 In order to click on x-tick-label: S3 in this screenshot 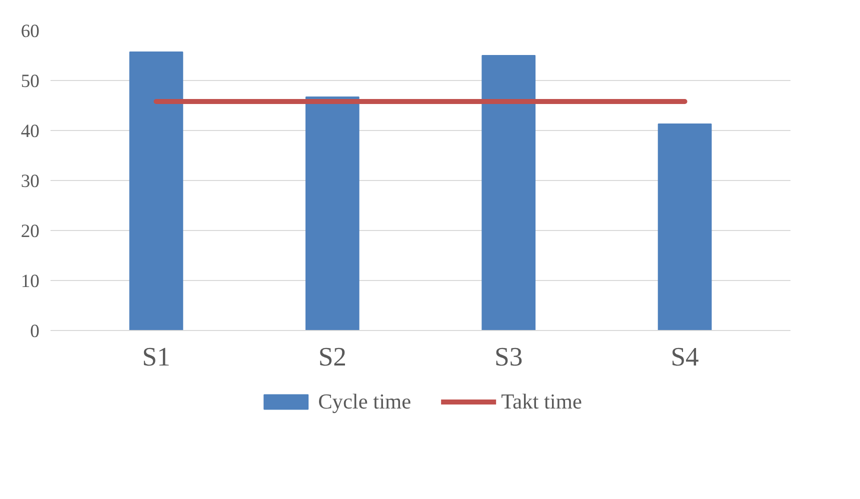, I will do `click(508, 357)`.